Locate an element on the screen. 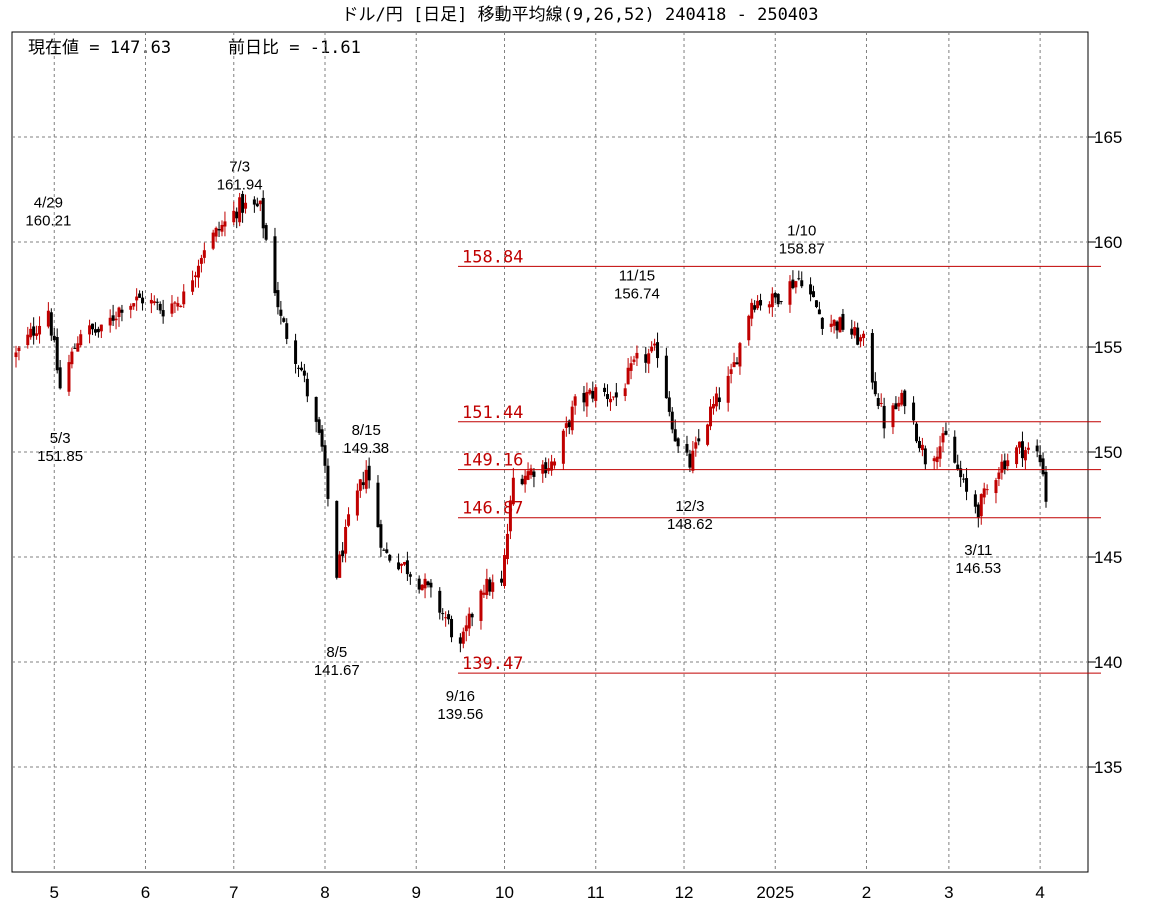 The height and width of the screenshot is (902, 1171). x-tick-label: 2025 is located at coordinates (775, 892).